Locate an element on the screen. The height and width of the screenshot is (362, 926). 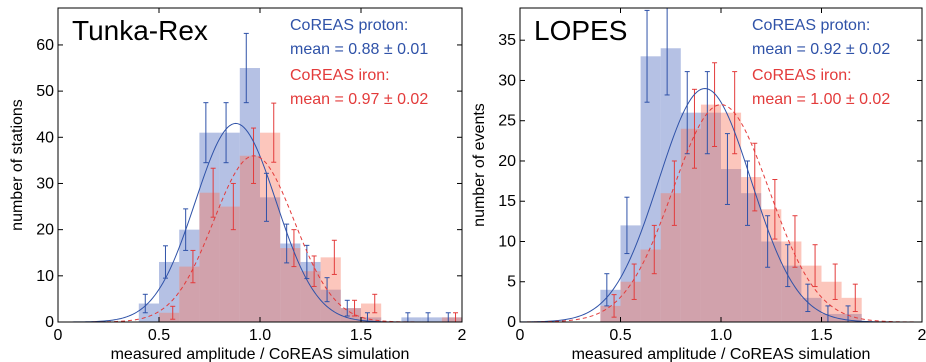
legend-iron-stat: mean = 0.97 ± 0.02 is located at coordinates (359, 99).